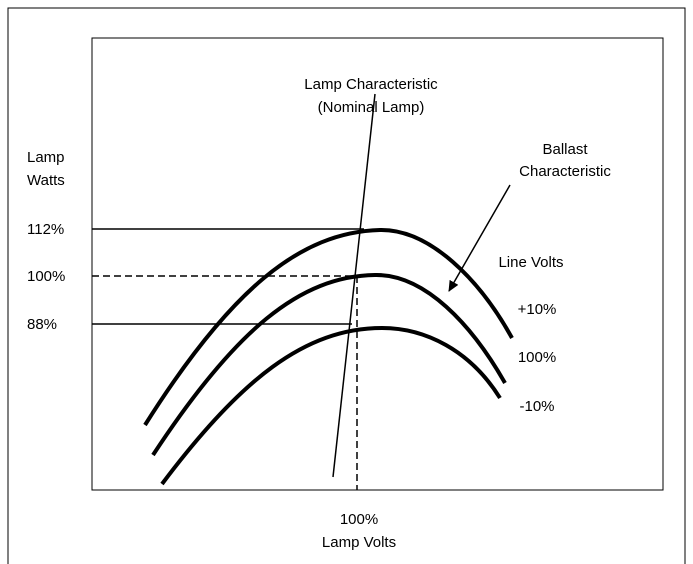 The image size is (693, 564). I want to click on level-label: 112%, so click(45, 229).